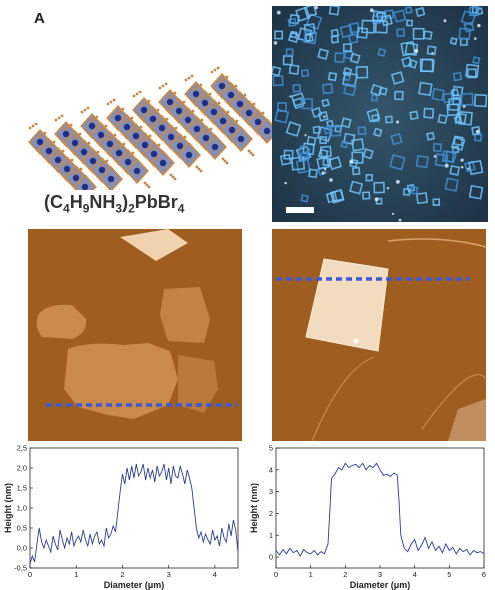 This screenshot has height=590, width=495. What do you see at coordinates (22, 528) in the screenshot?
I see `c-y-tick-label: 0,5` at bounding box center [22, 528].